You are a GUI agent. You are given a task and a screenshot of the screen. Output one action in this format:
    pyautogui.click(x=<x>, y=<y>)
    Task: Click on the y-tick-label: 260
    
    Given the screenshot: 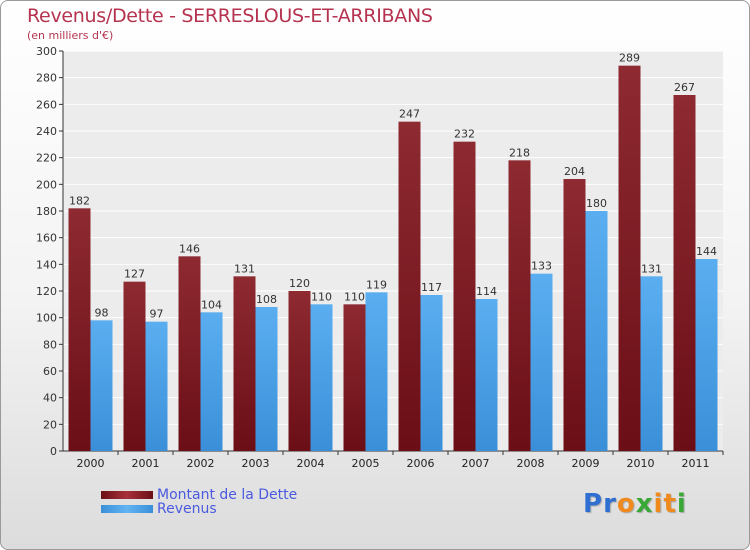 What is the action you would take?
    pyautogui.click(x=46, y=104)
    